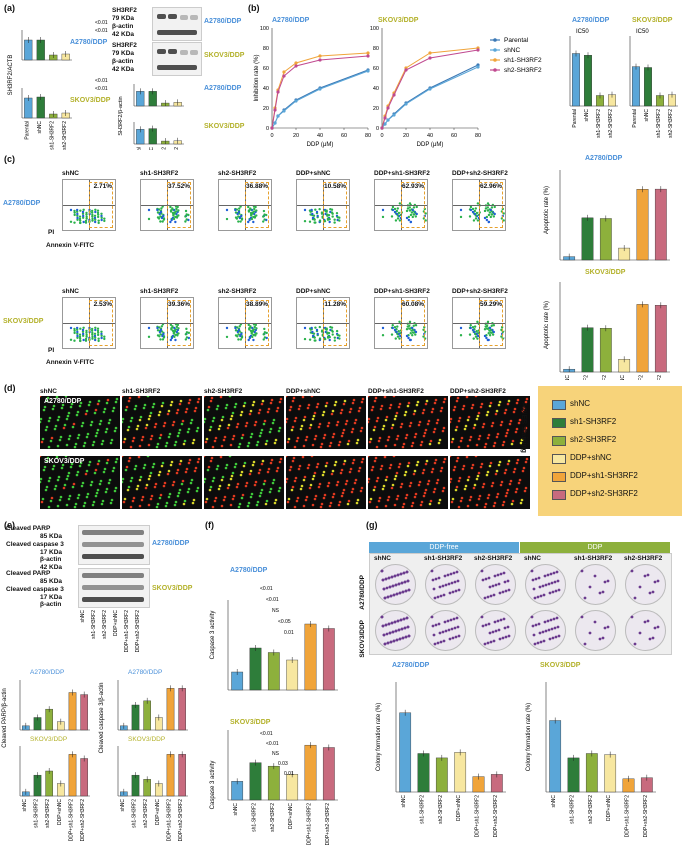 The width and height of the screenshot is (685, 857). What do you see at coordinates (172, 588) in the screenshot?
I see `e-blot-title-2: SKOV3/DDP` at bounding box center [172, 588].